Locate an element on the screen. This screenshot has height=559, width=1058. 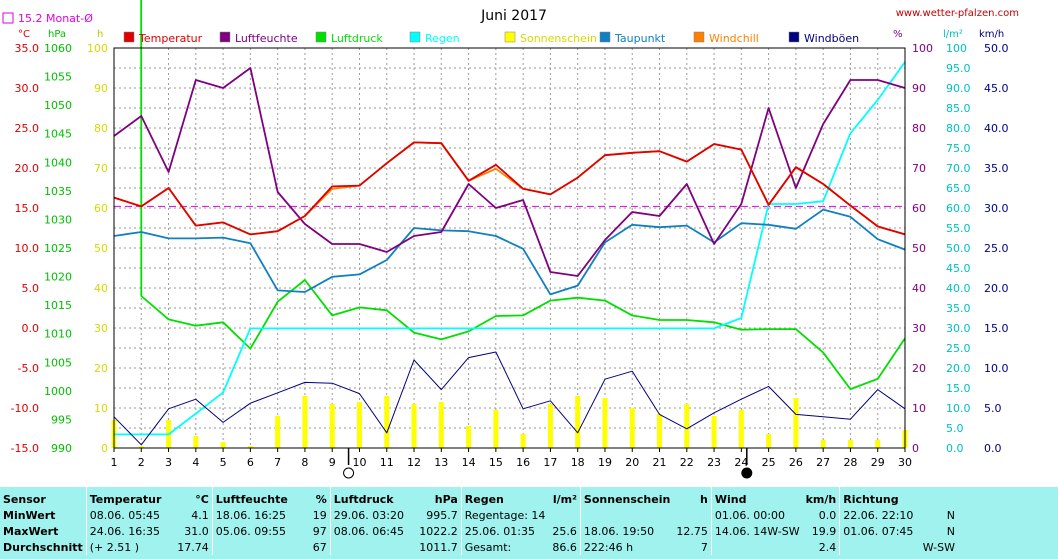
humidity-tick-label: 50 is located at coordinates (919, 248).